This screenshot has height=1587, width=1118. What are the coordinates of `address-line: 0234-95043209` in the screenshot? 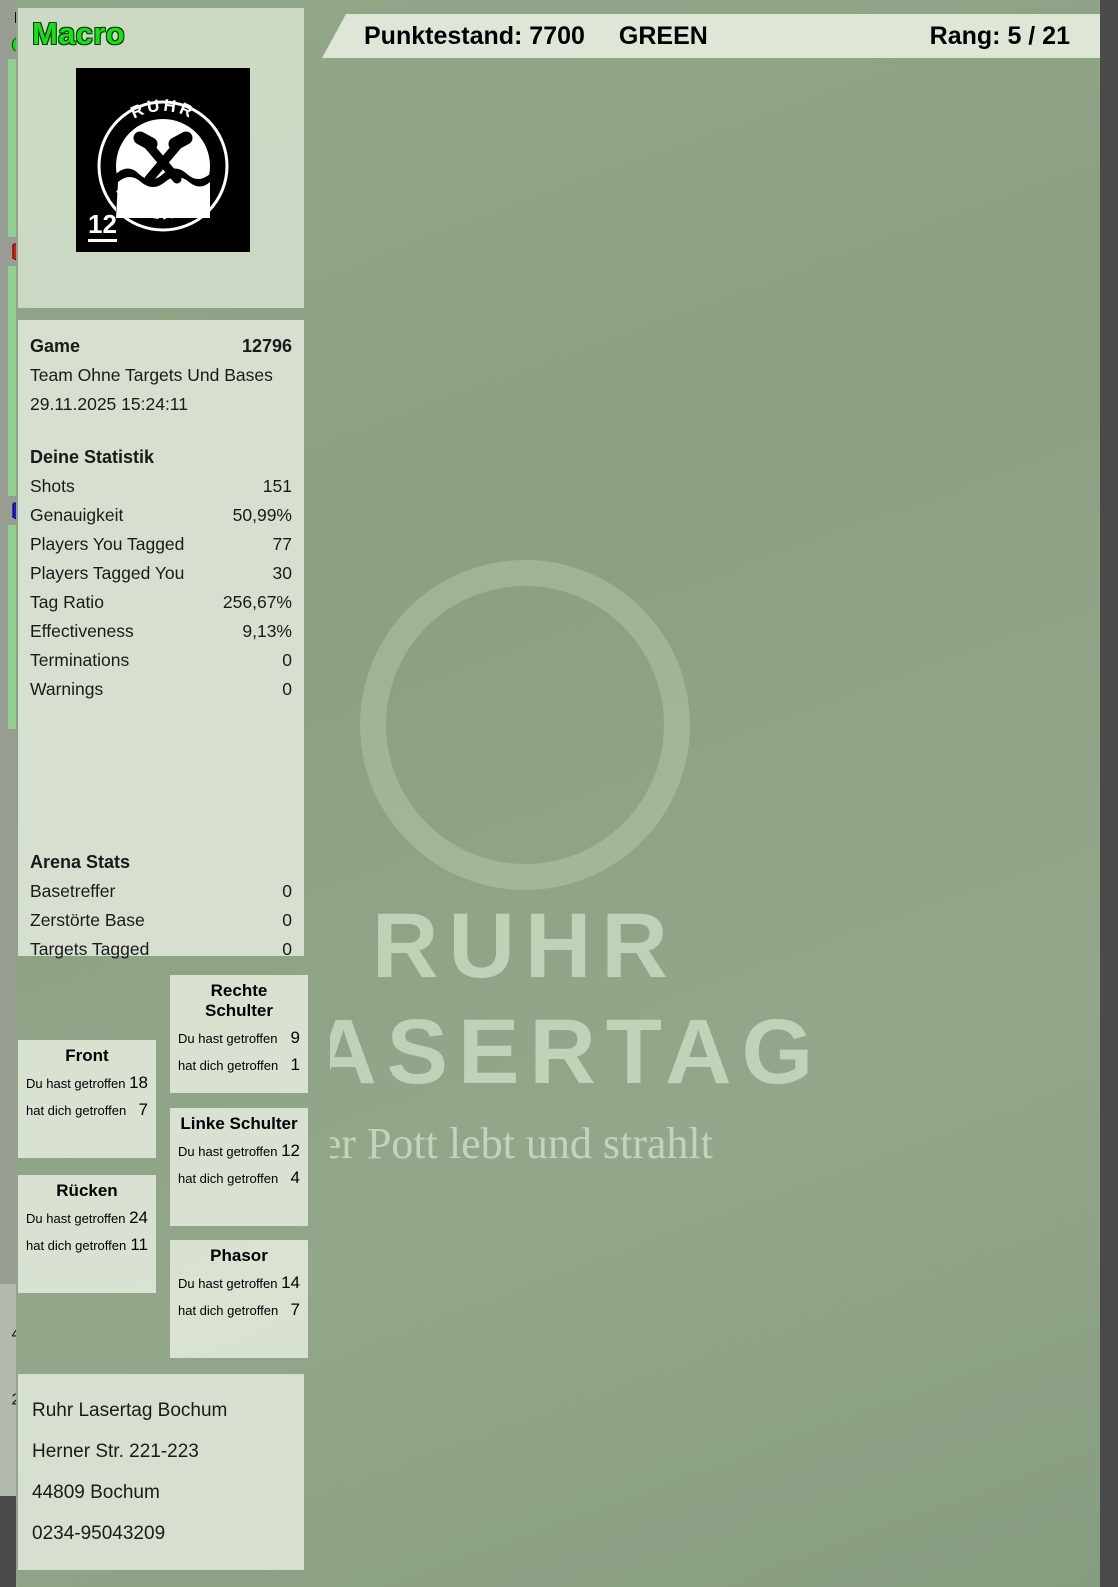 It's located at (99, 1533).